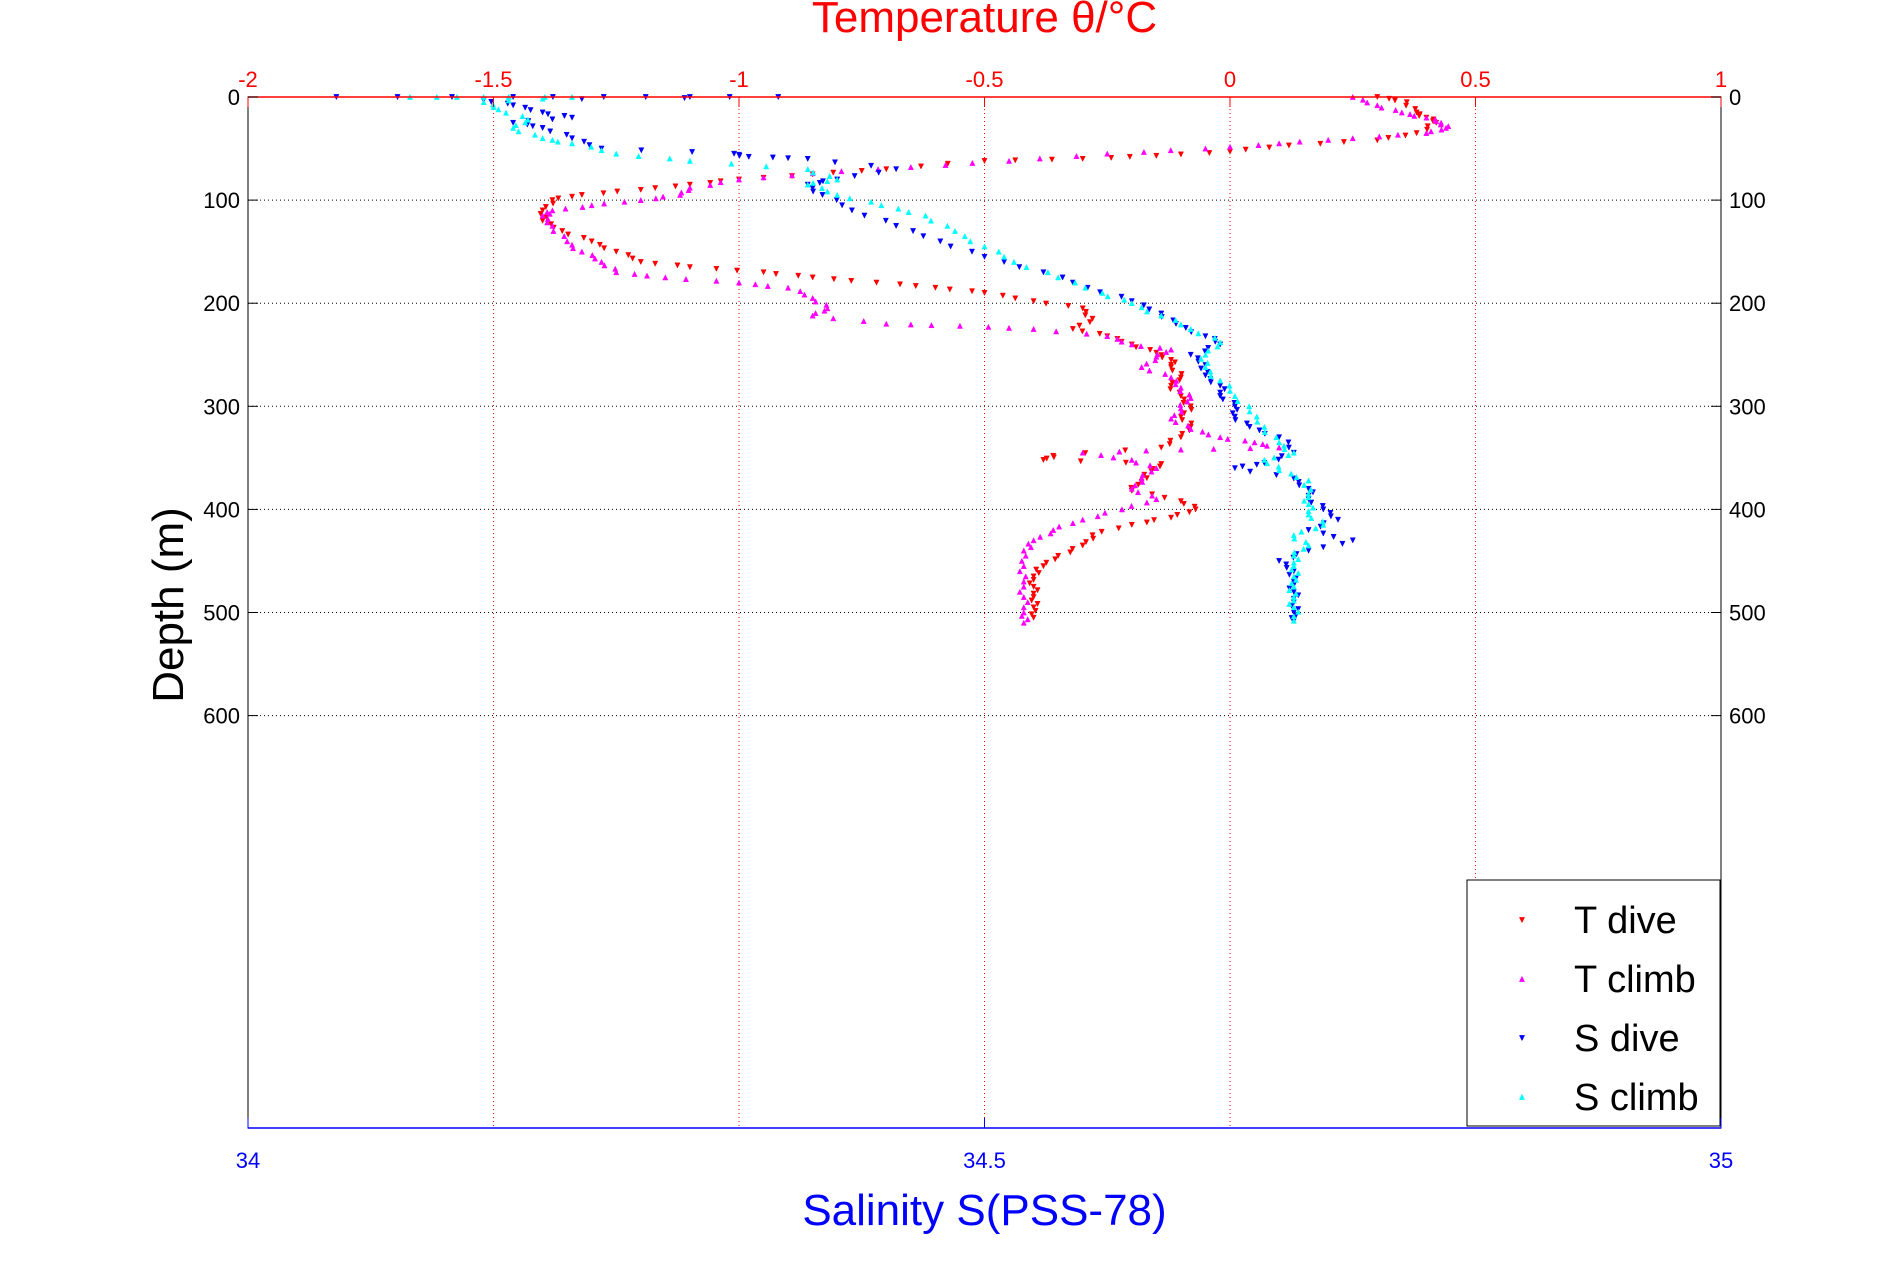 The width and height of the screenshot is (1891, 1262). What do you see at coordinates (984, 1210) in the screenshot?
I see `salinity-axis-title: Salinity S(PSS-78)` at bounding box center [984, 1210].